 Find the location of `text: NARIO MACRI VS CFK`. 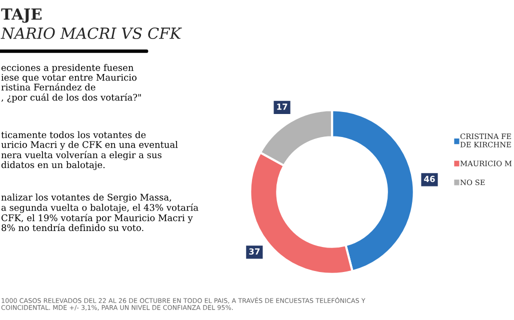

text: NARIO MACRI VS CFK is located at coordinates (91, 33).